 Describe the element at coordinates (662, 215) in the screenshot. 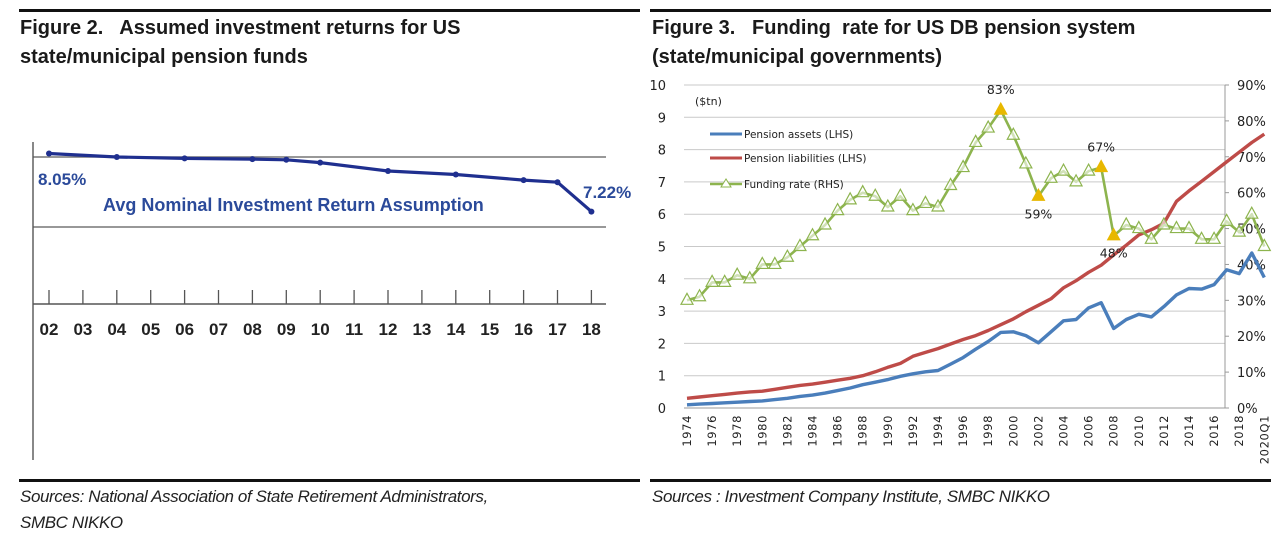

I see `left-axis-tick-label: 6` at that location.